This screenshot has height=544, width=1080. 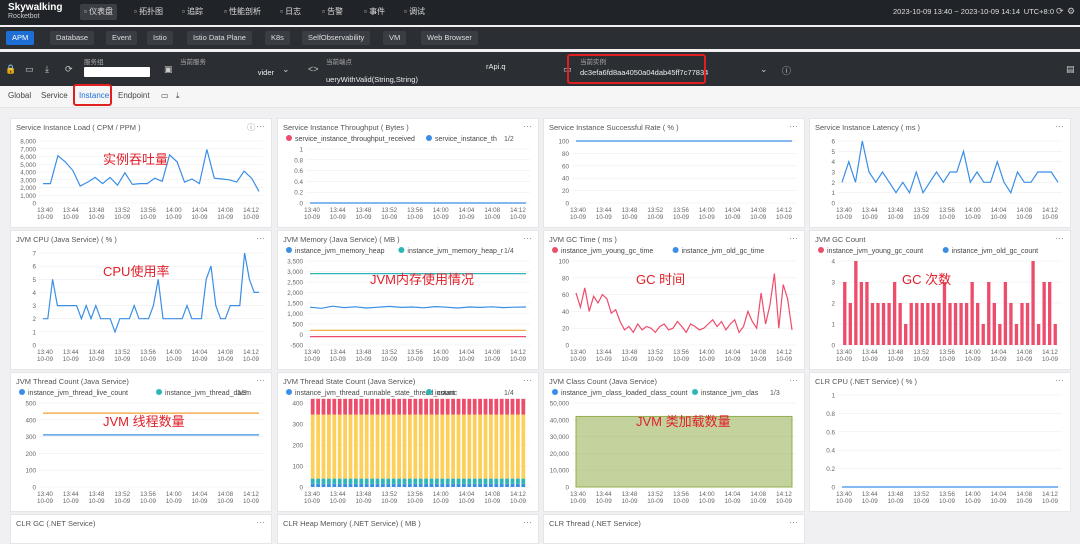 What do you see at coordinates (35, 12) in the screenshot?
I see `app-logo: Skywalking Rocketbot` at bounding box center [35, 12].